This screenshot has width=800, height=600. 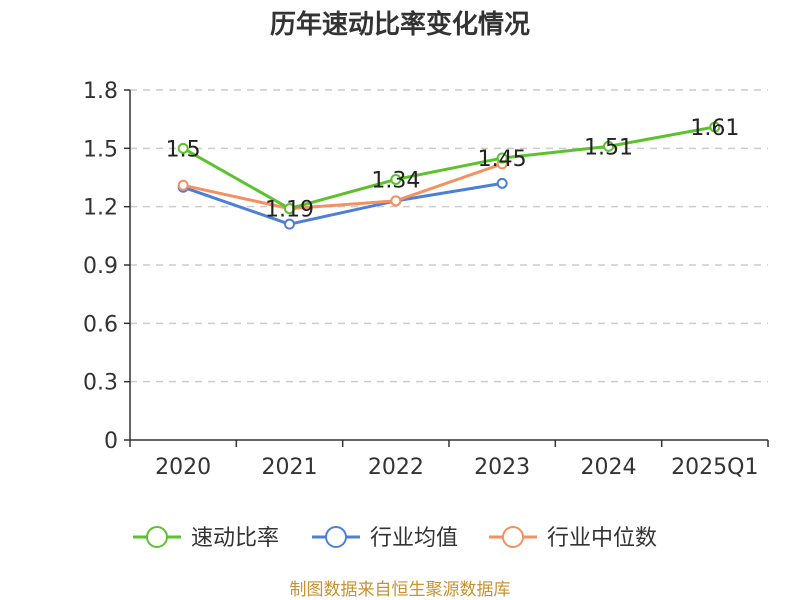 What do you see at coordinates (100, 266) in the screenshot?
I see `y-tick-label: 0.9` at bounding box center [100, 266].